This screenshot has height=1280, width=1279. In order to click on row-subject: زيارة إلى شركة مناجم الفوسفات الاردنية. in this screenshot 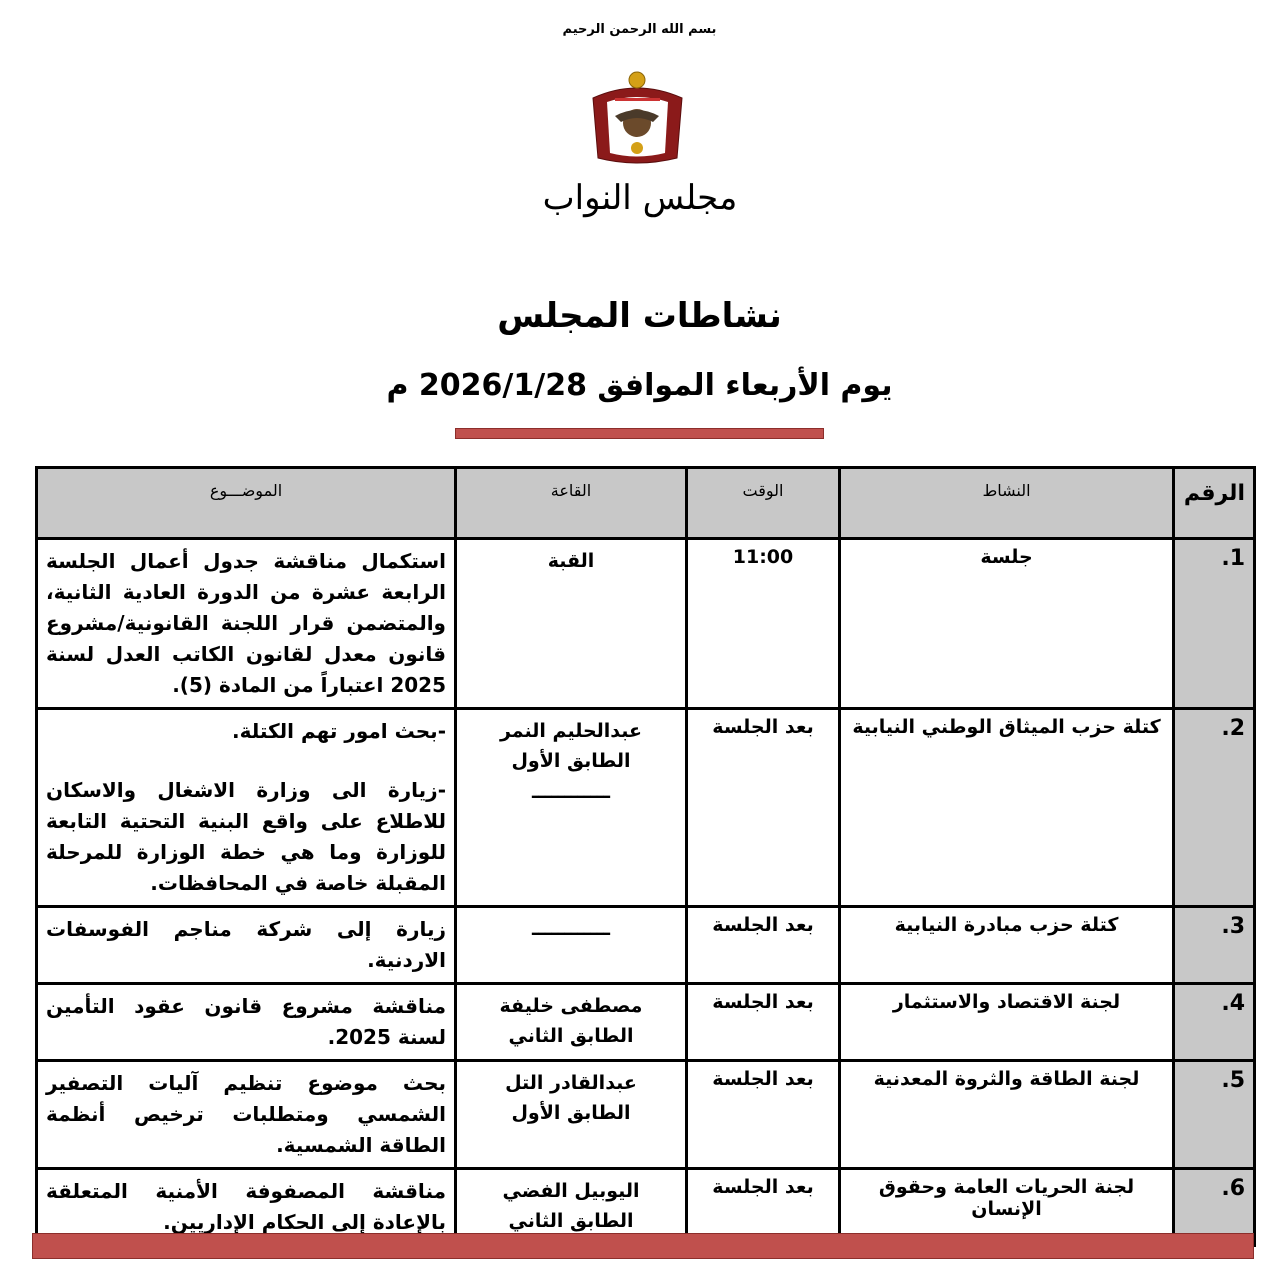, I will do `click(246, 945)`.